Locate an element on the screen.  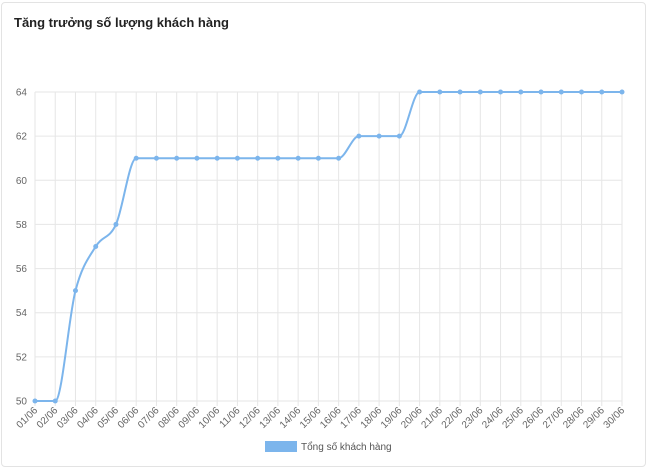
x-tick-label: 08/06 is located at coordinates (169, 418).